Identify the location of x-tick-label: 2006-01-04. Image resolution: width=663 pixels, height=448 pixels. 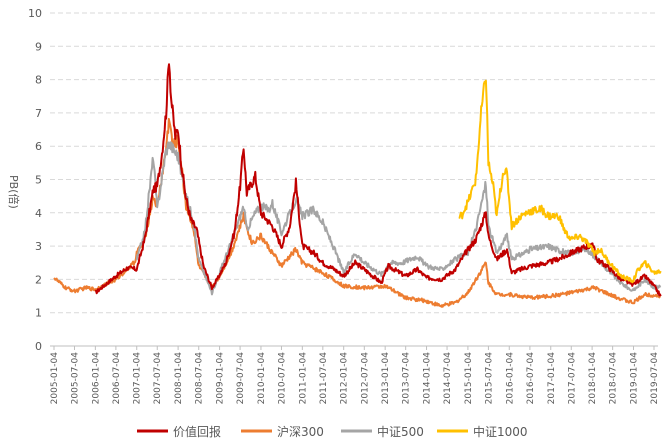
(96, 378).